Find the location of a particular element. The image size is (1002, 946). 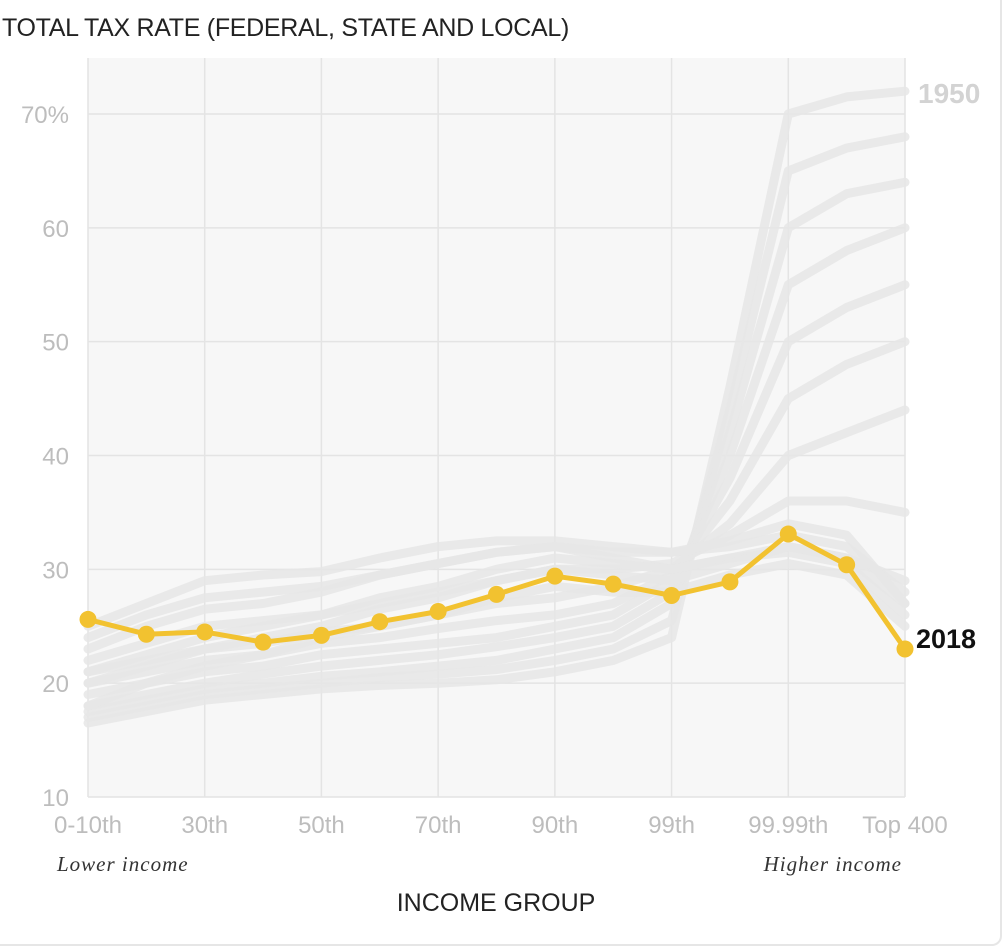

y-axis-ticks: 10 20 30 40 50 60 70% is located at coordinates (45, 457).